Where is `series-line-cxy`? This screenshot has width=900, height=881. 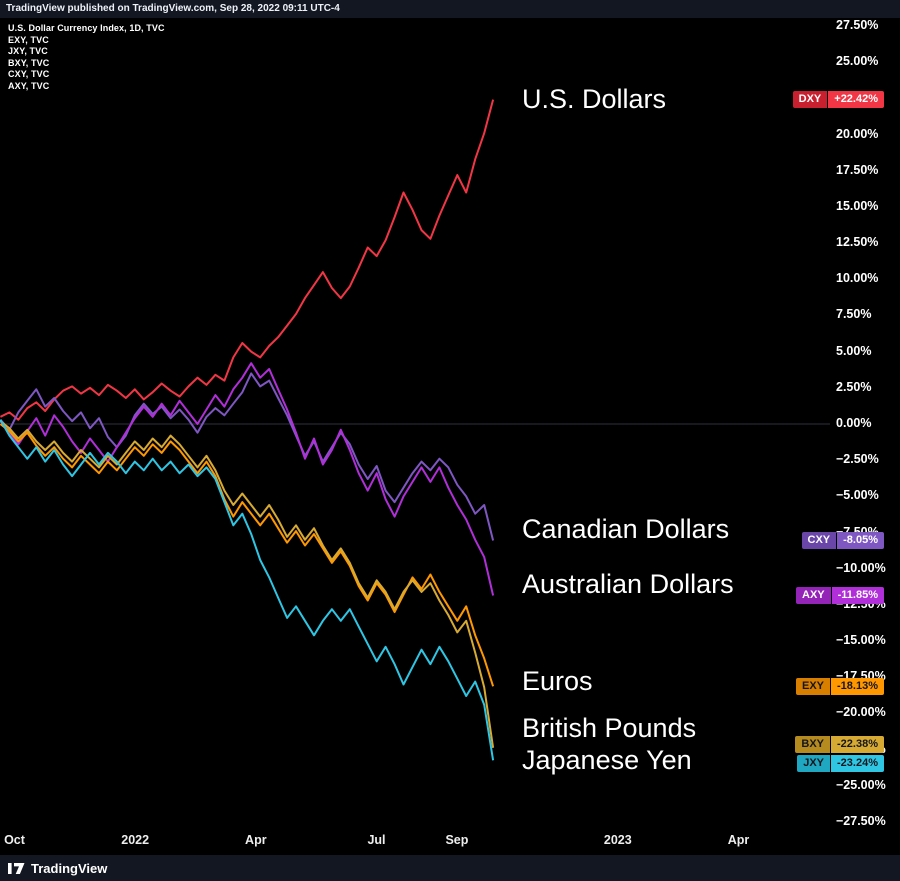 series-line-cxy is located at coordinates (247, 456).